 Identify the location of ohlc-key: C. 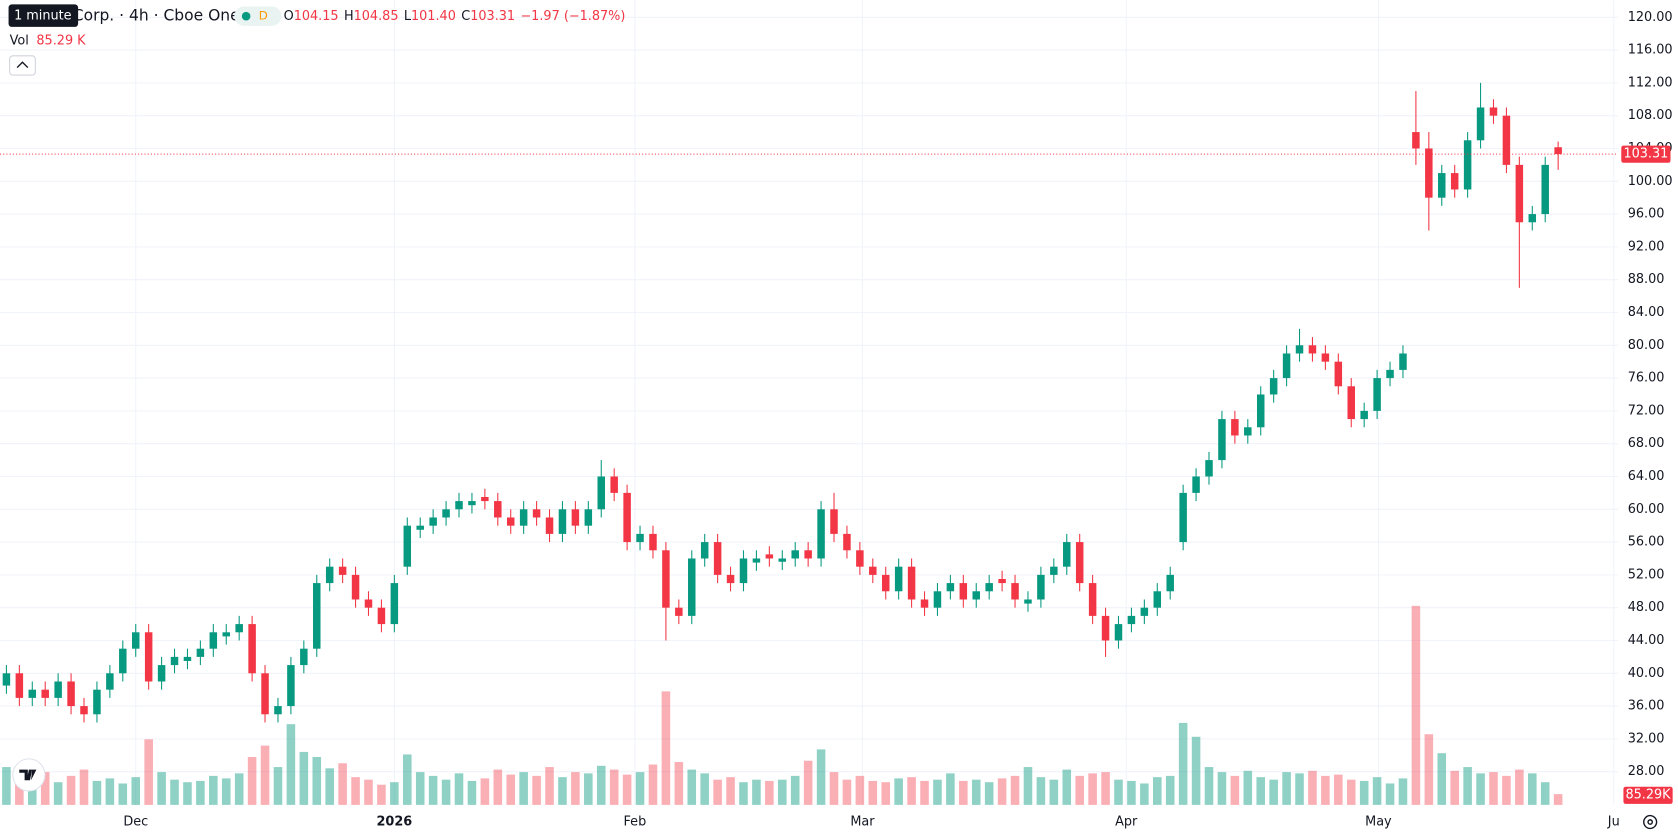
(465, 16).